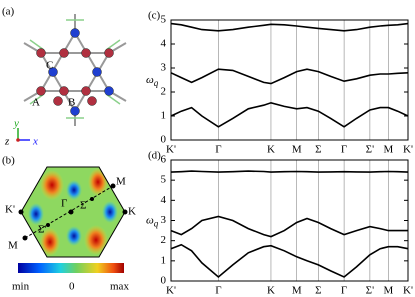  What do you see at coordinates (7, 142) in the screenshot?
I see `axis-label: z` at bounding box center [7, 142].